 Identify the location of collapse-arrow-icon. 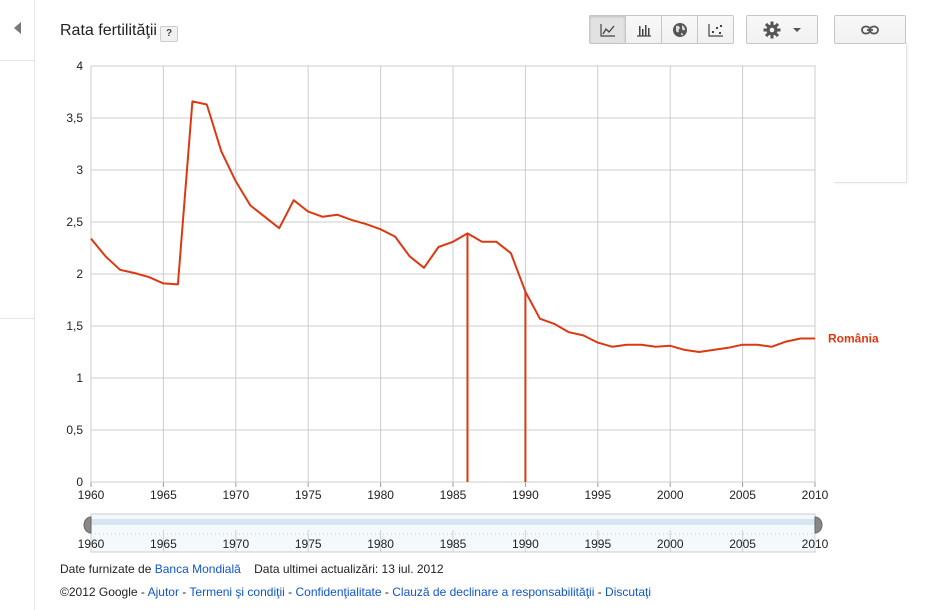
(17, 28).